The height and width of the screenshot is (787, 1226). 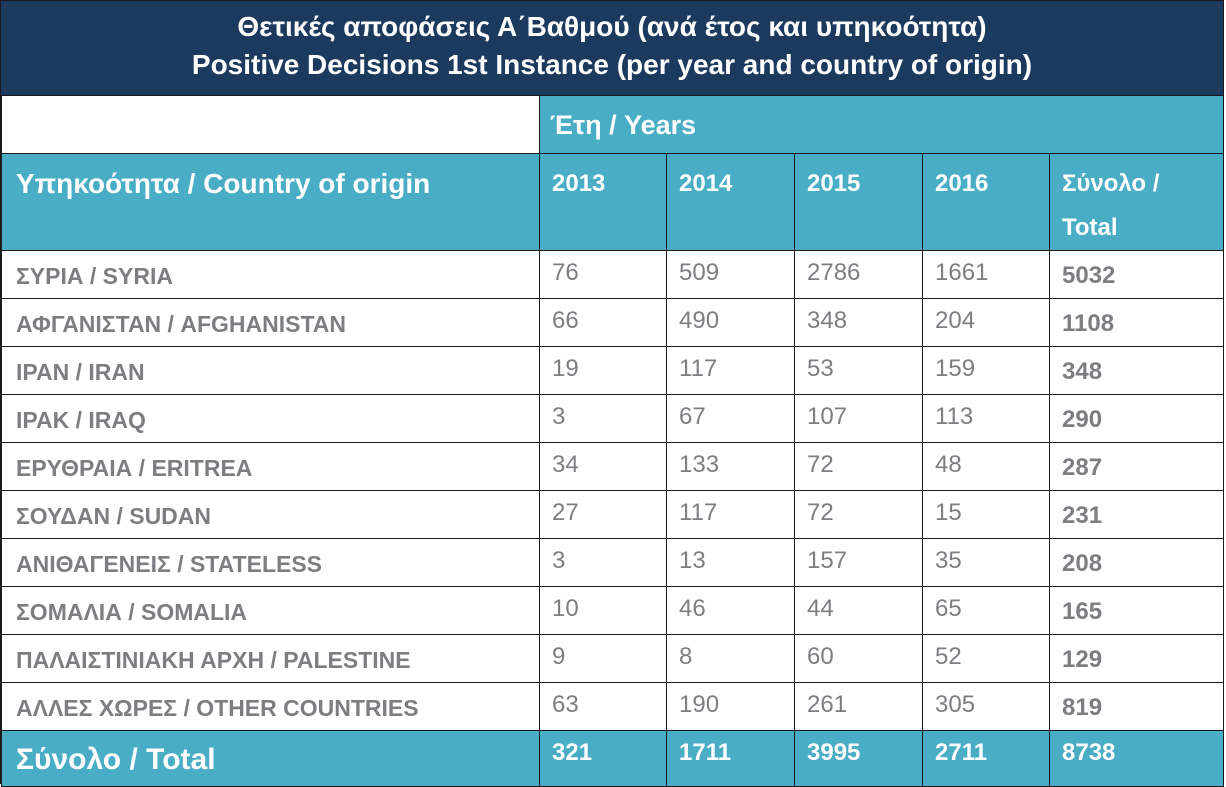 I want to click on table-row: ΣΟΥΔΑΝ / SUDAN 27 117 72 15 231, so click(x=613, y=514).